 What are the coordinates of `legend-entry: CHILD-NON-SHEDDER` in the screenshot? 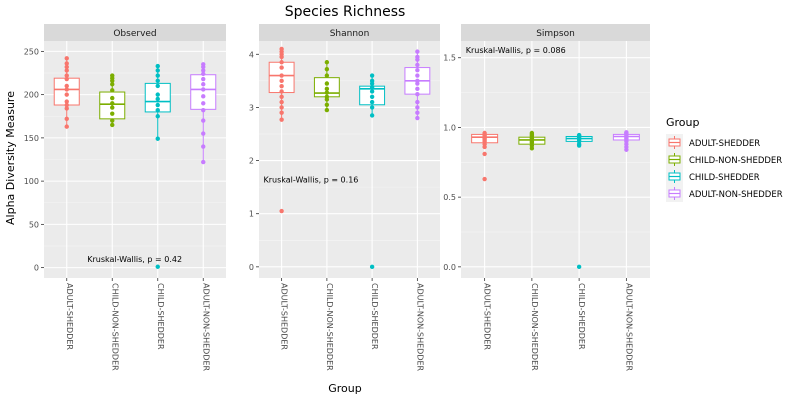 It's located at (724, 159).